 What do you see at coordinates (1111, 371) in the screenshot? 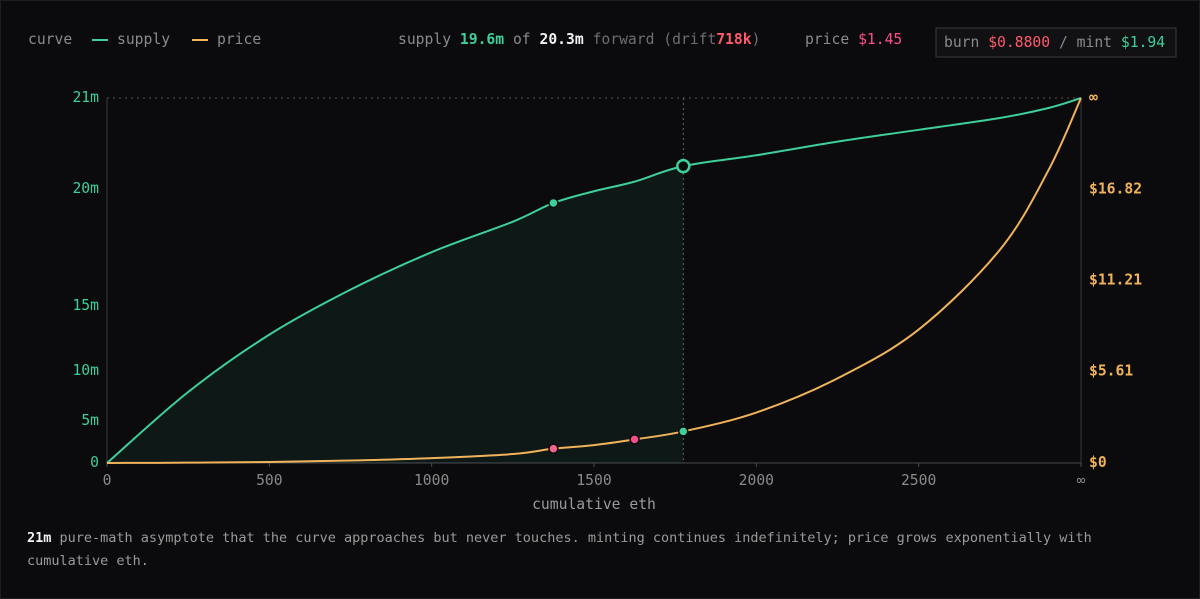
I see `y2-tick-label: $5.61` at bounding box center [1111, 371].